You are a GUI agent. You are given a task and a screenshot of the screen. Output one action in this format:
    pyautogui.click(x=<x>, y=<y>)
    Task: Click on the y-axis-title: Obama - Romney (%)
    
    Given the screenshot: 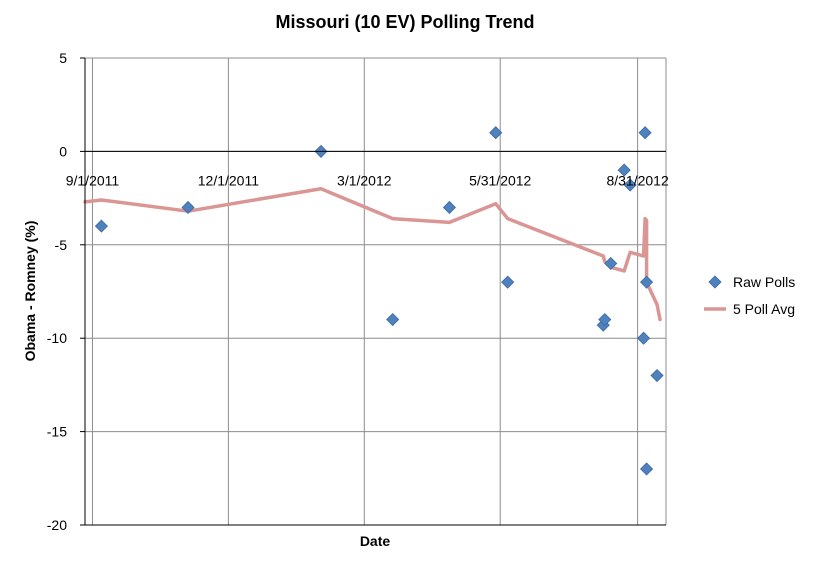 What is the action you would take?
    pyautogui.click(x=30, y=291)
    